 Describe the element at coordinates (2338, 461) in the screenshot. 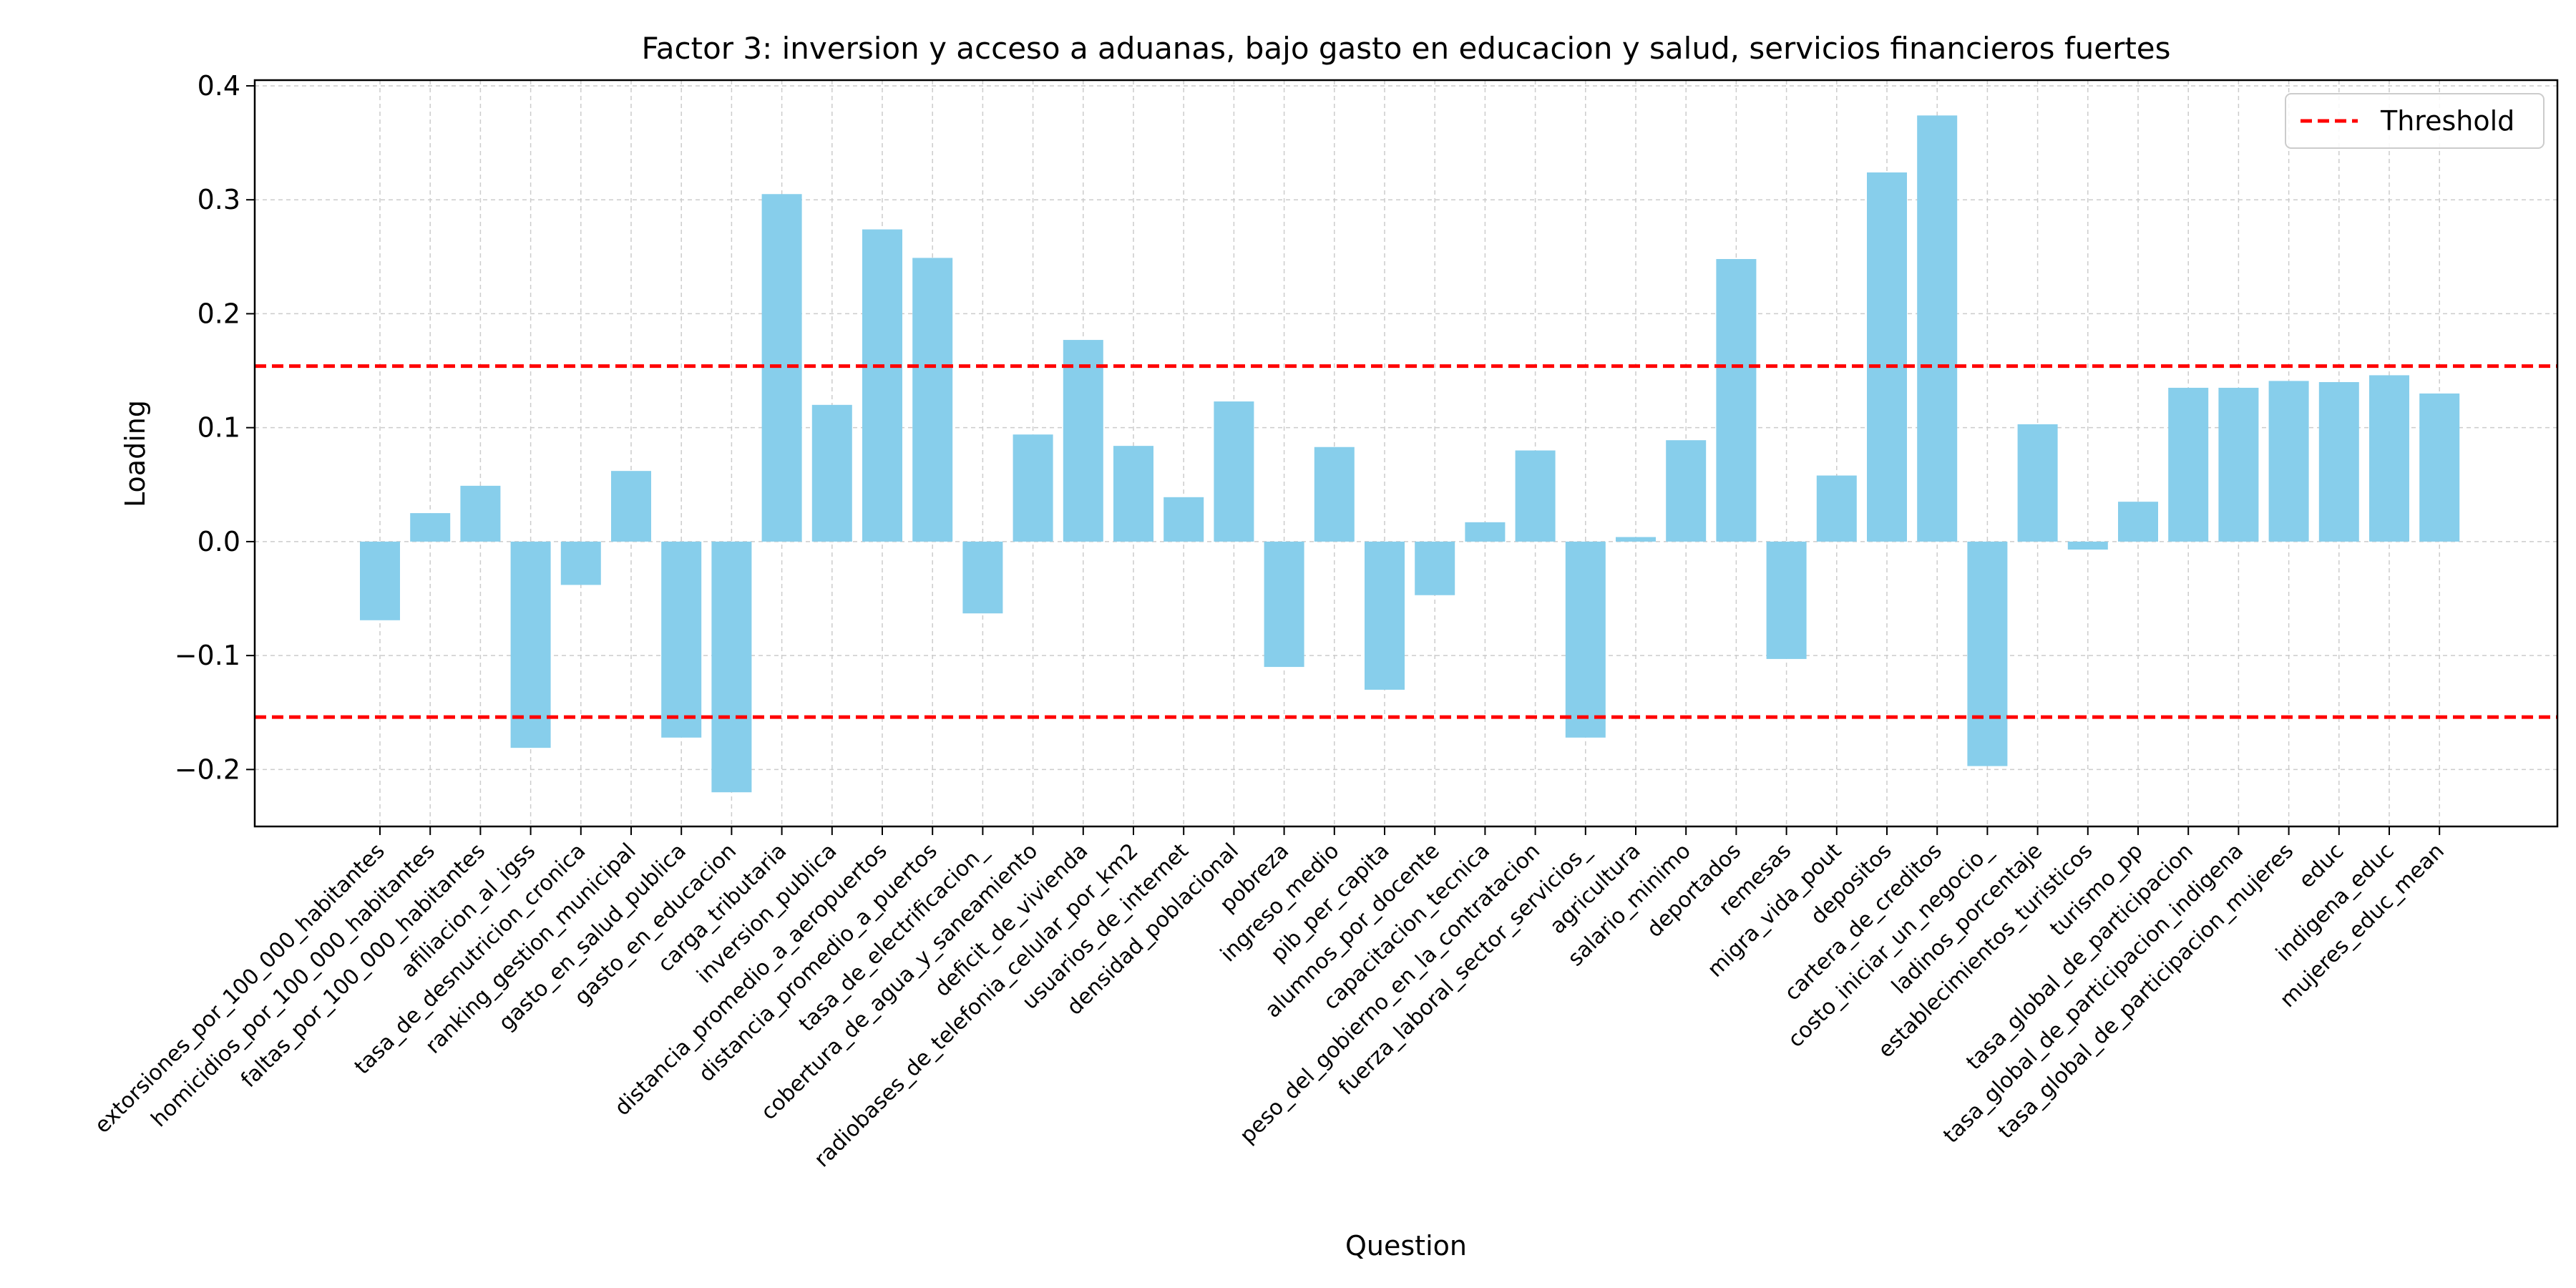

I see `bar-educ` at that location.